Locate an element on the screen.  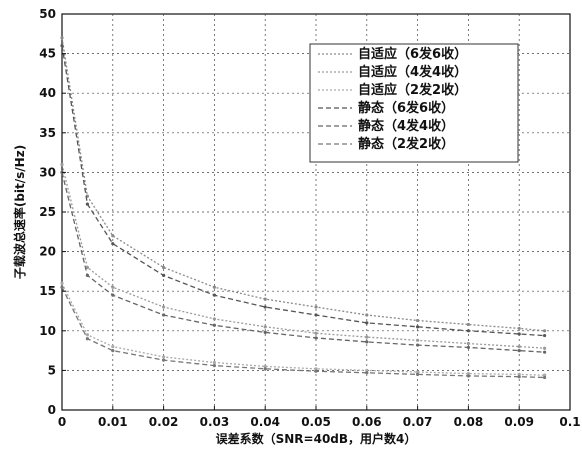
x-tick-label: 0.06 is located at coordinates (367, 422).